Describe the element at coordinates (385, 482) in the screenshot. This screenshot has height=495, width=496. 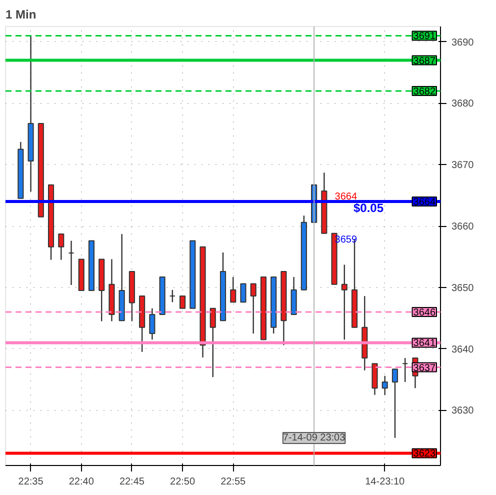
I see `x-tick-label: 14-23:10` at that location.